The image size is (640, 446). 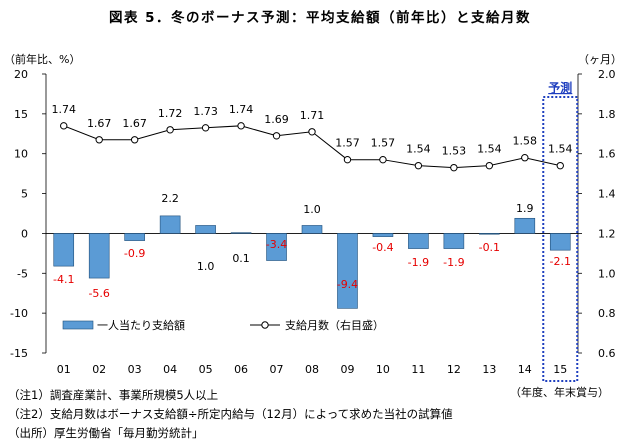 I want to click on legend-line-label: 支給月数（右目盛）, so click(x=334, y=325).